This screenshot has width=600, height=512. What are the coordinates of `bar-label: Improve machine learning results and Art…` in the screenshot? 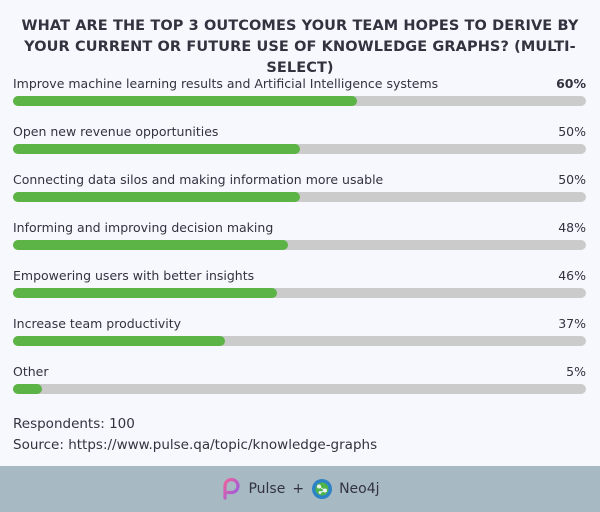 It's located at (226, 83).